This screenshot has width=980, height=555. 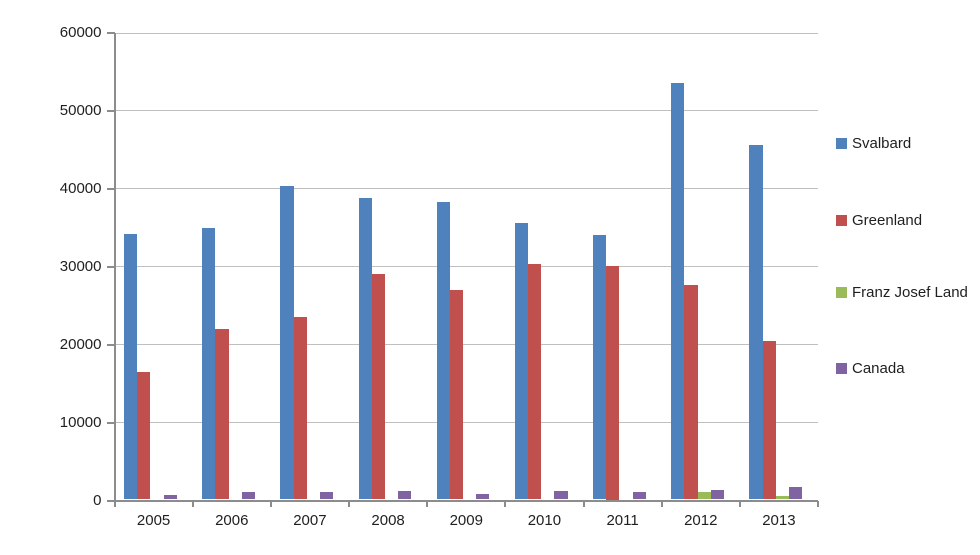 I want to click on bar-greenland-2010, so click(x=535, y=382).